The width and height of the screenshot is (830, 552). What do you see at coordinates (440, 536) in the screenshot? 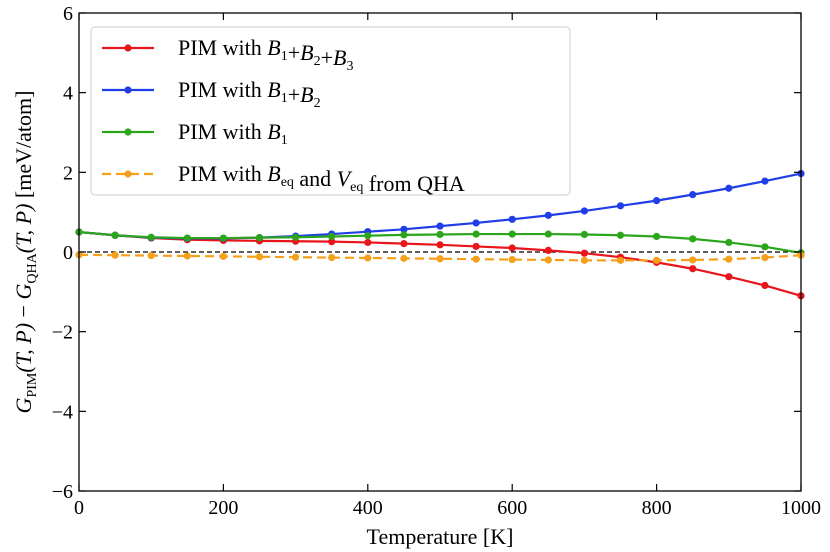
I see `x-axis-title: Temperature [K]` at bounding box center [440, 536].